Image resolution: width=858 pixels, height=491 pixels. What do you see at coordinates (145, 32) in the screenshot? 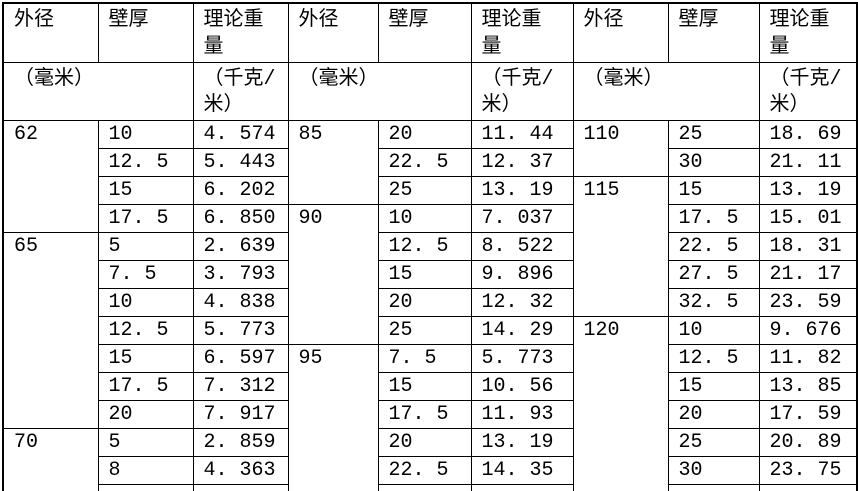
I see `header-thickness-1: 壁厚` at bounding box center [145, 32].